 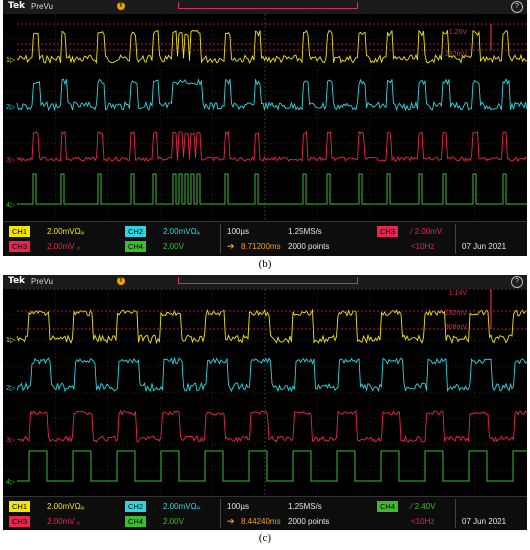 What do you see at coordinates (388, 231) in the screenshot?
I see `trigger-source-badge: CH3` at bounding box center [388, 231].